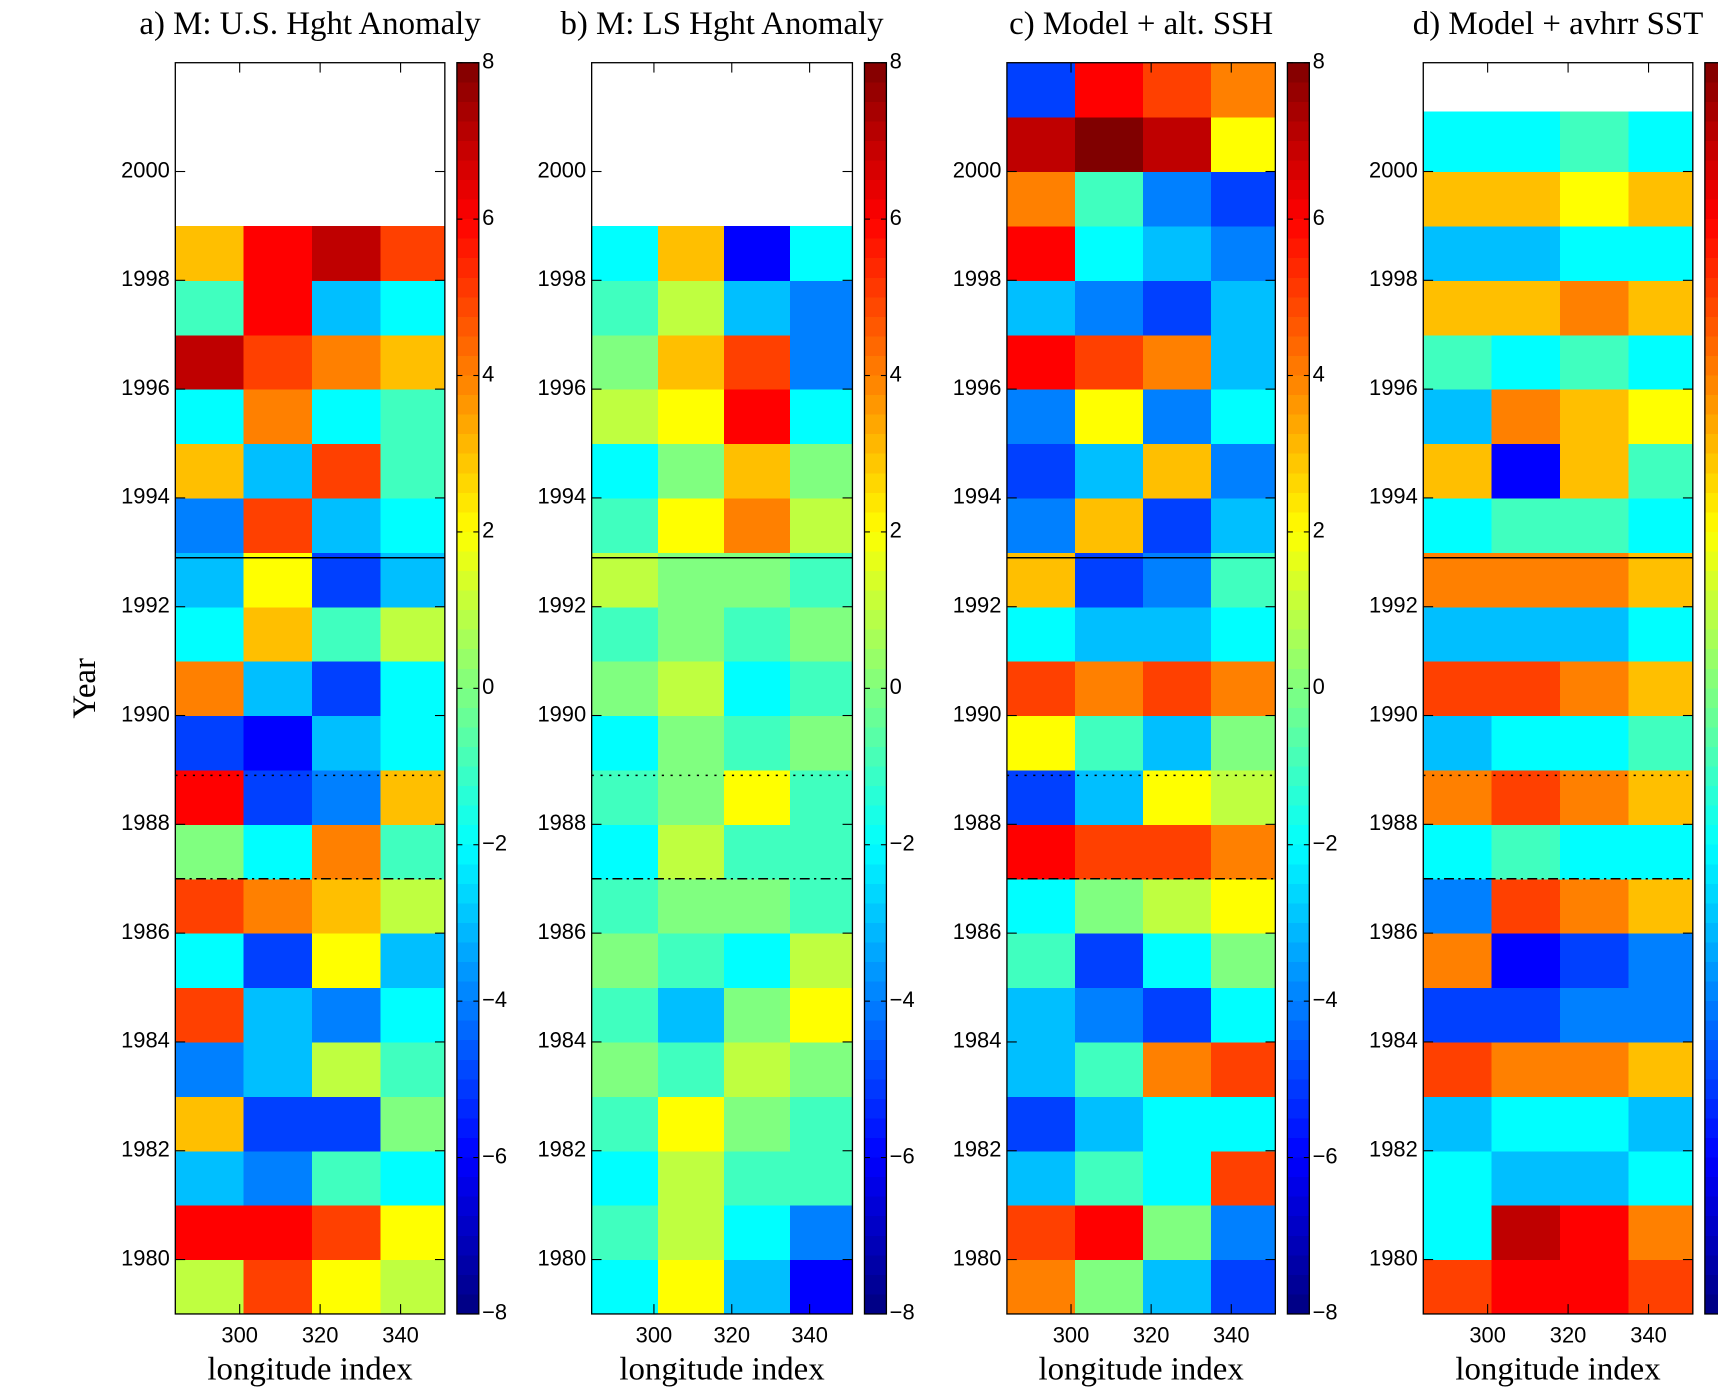 This screenshot has width=1718, height=1392. I want to click on colorbar-frame, so click(1711, 688).